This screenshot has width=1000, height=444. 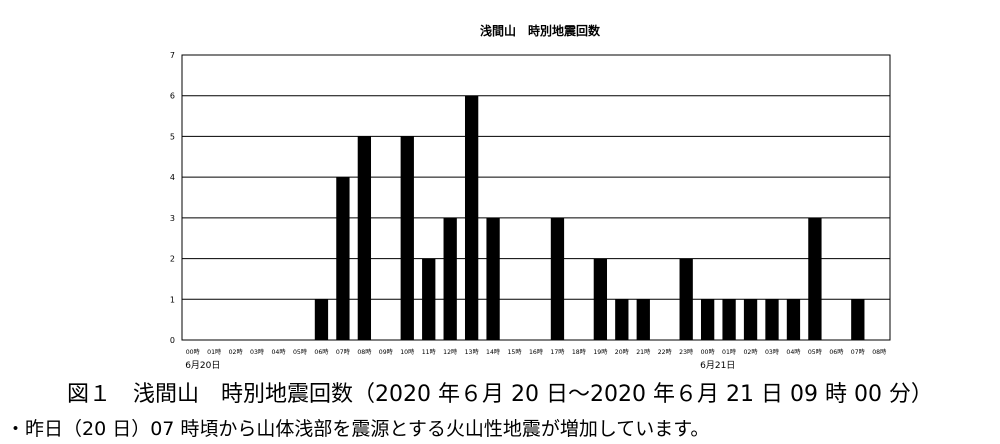 What do you see at coordinates (429, 352) in the screenshot?
I see `x-tick-label: 11時` at bounding box center [429, 352].